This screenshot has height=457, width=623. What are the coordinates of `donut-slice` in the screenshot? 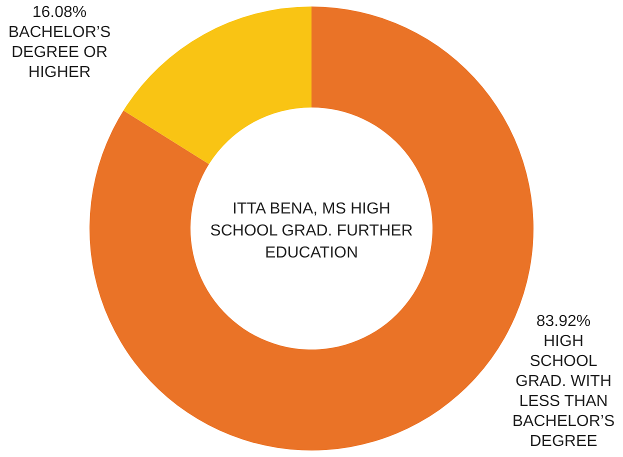 It's located at (217, 85).